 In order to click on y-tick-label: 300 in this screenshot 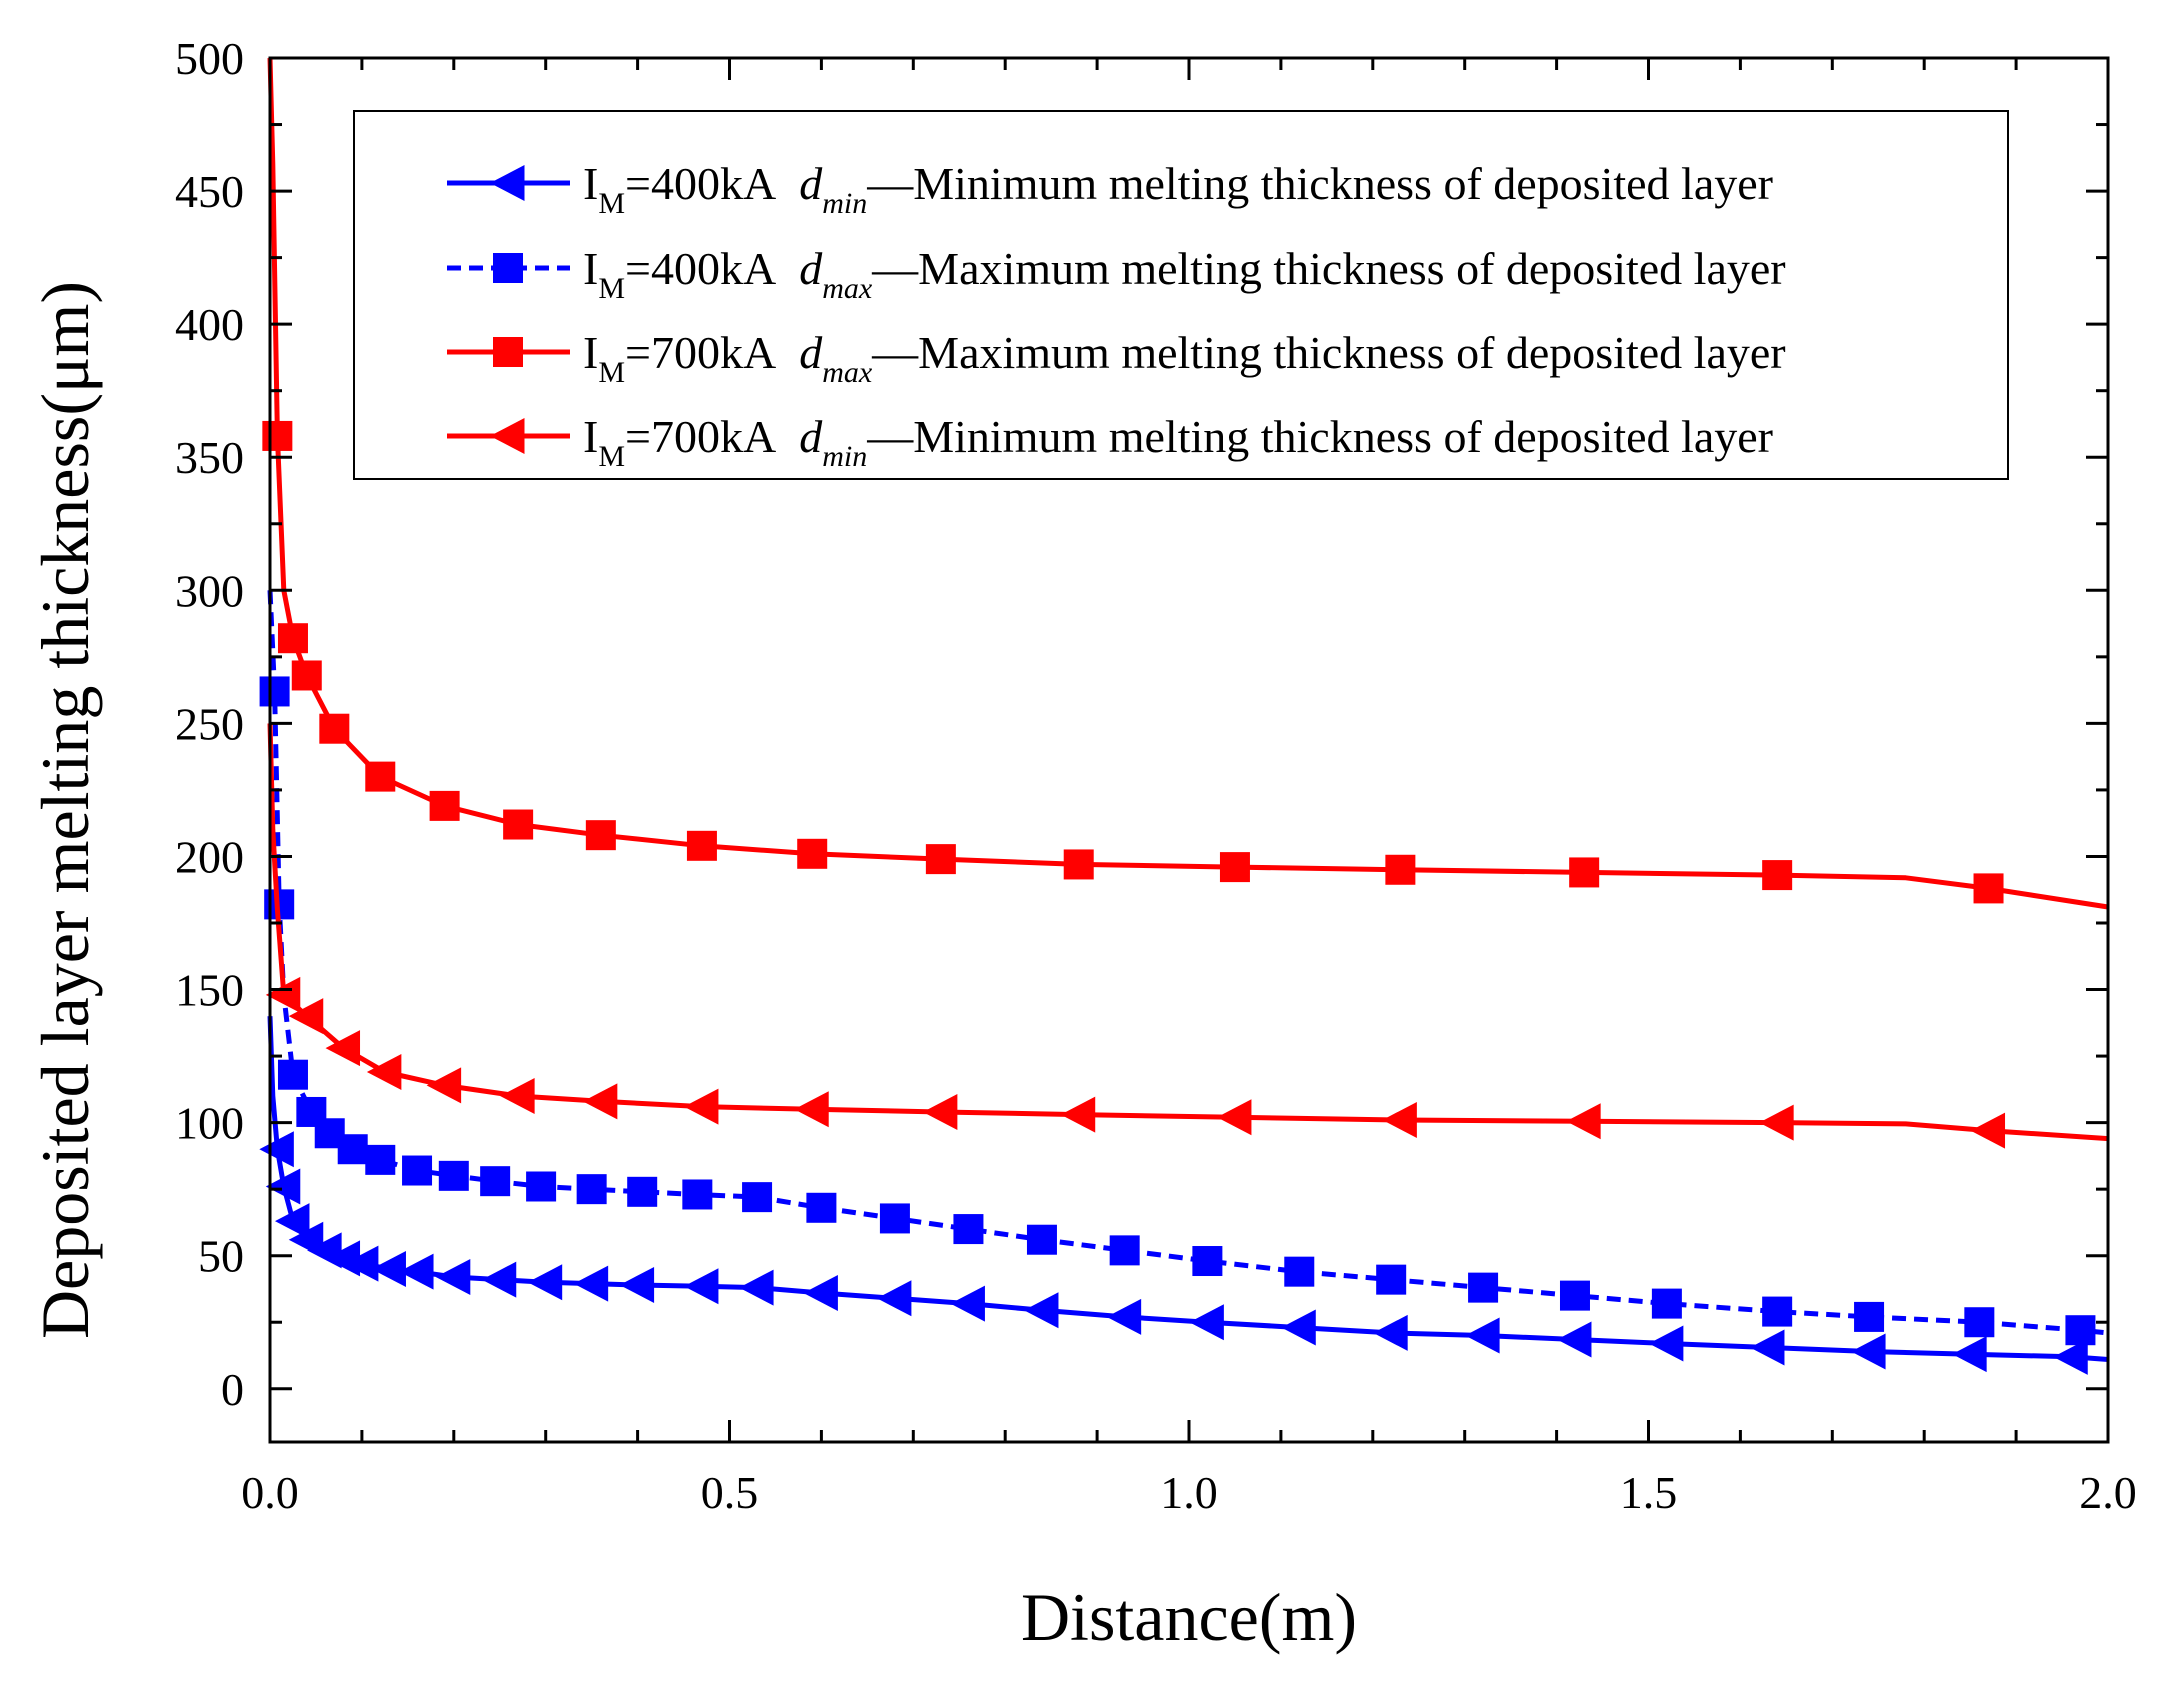, I will do `click(209, 590)`.